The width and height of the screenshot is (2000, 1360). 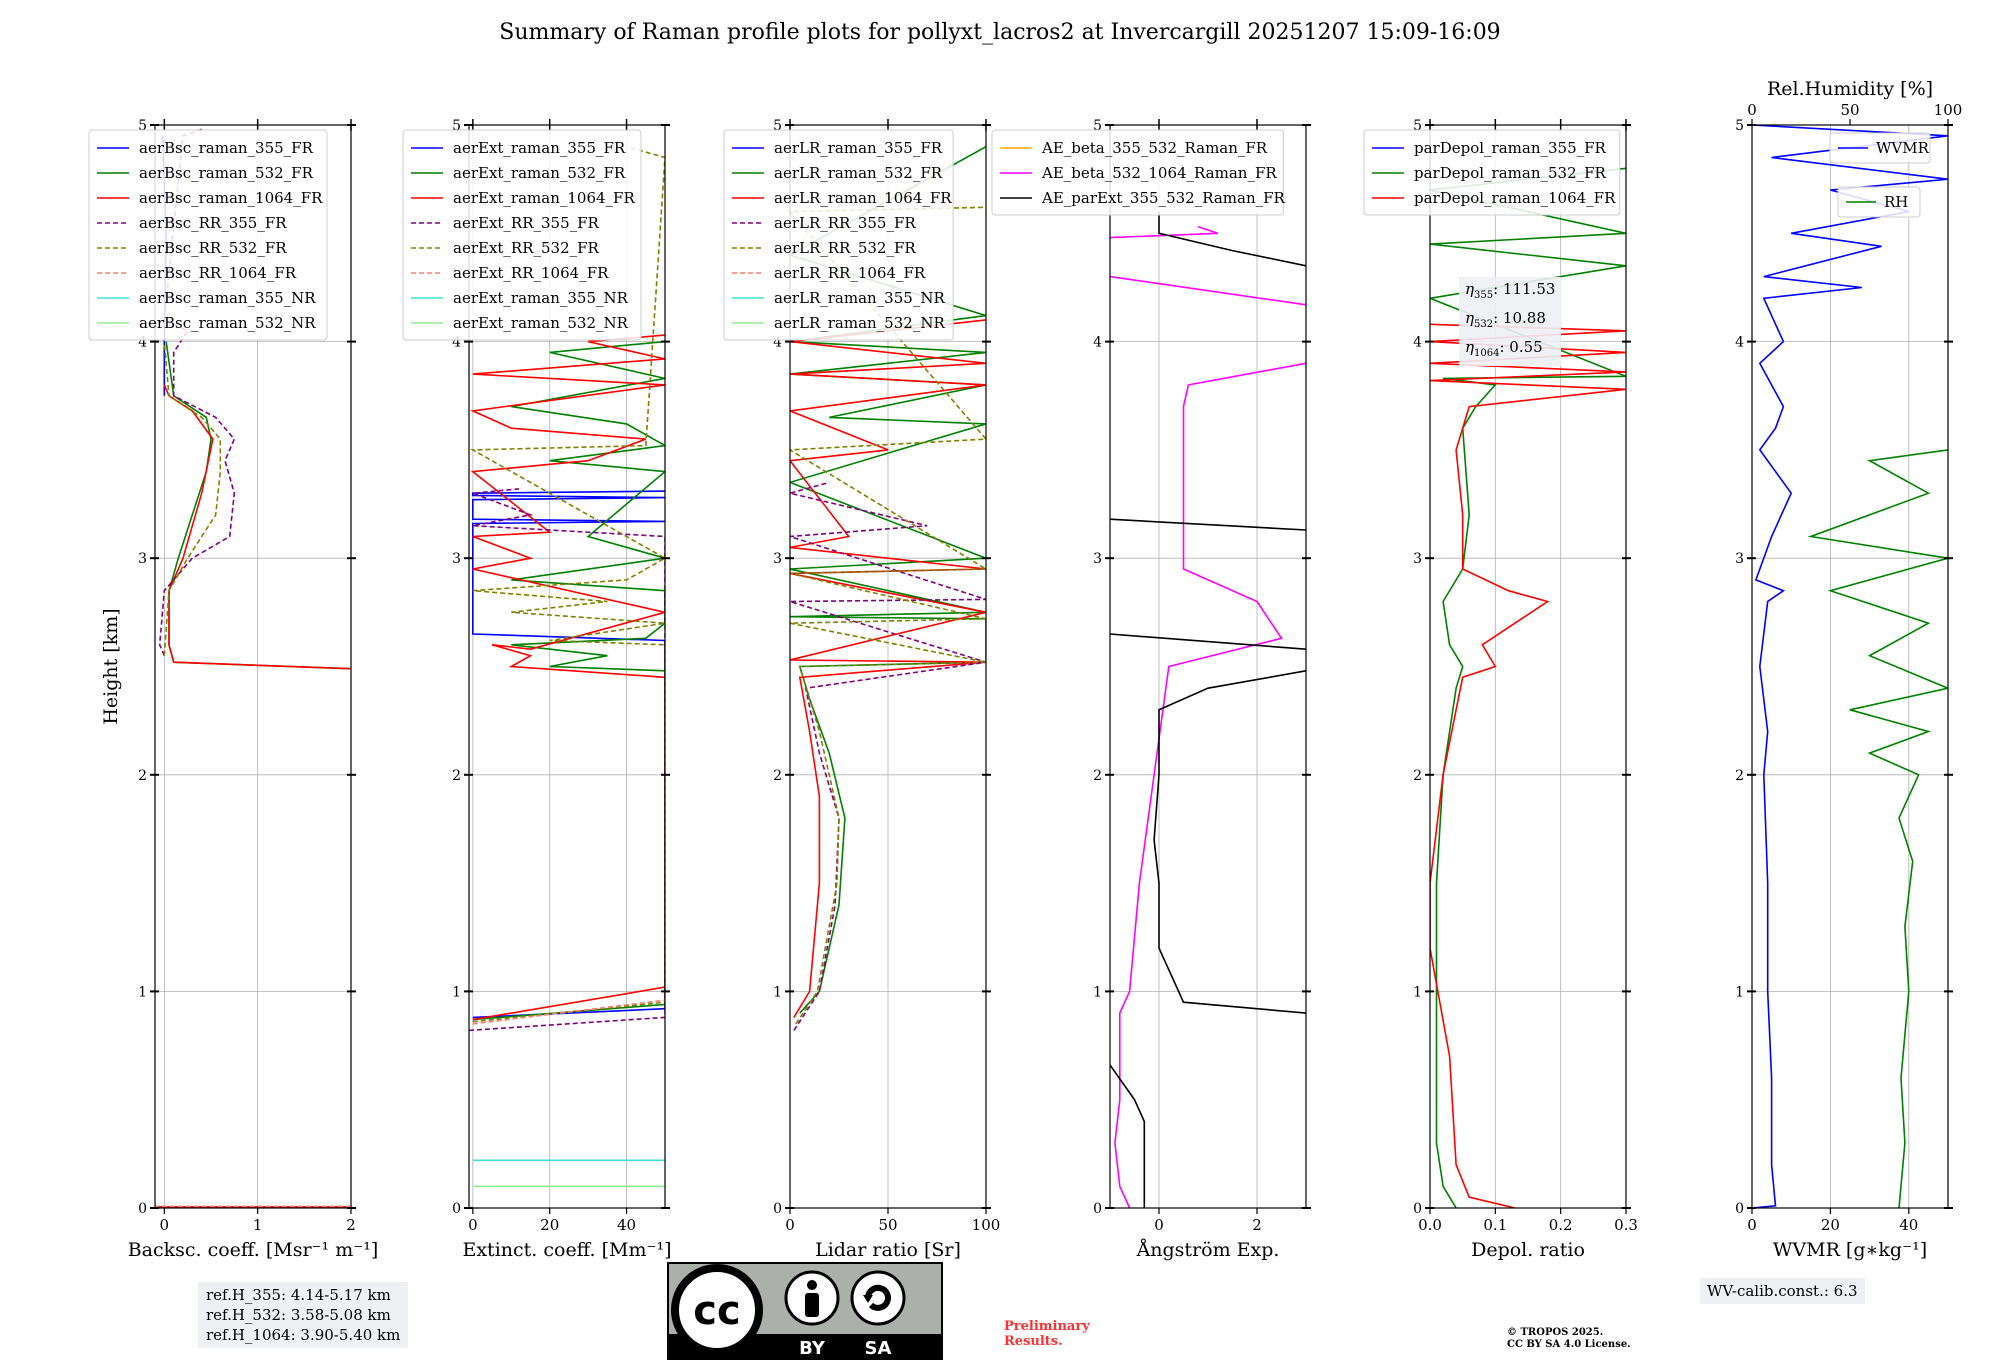 I want to click on preliminary-line-2: Results., so click(x=1033, y=1341).